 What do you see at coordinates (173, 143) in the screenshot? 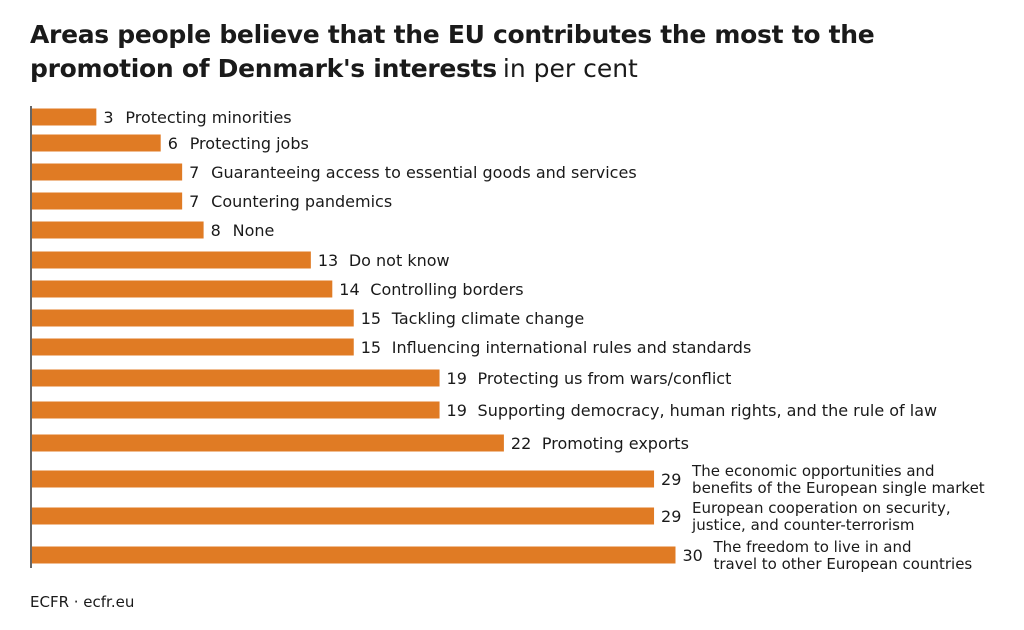
I see `bar-value-label: 6` at bounding box center [173, 143].